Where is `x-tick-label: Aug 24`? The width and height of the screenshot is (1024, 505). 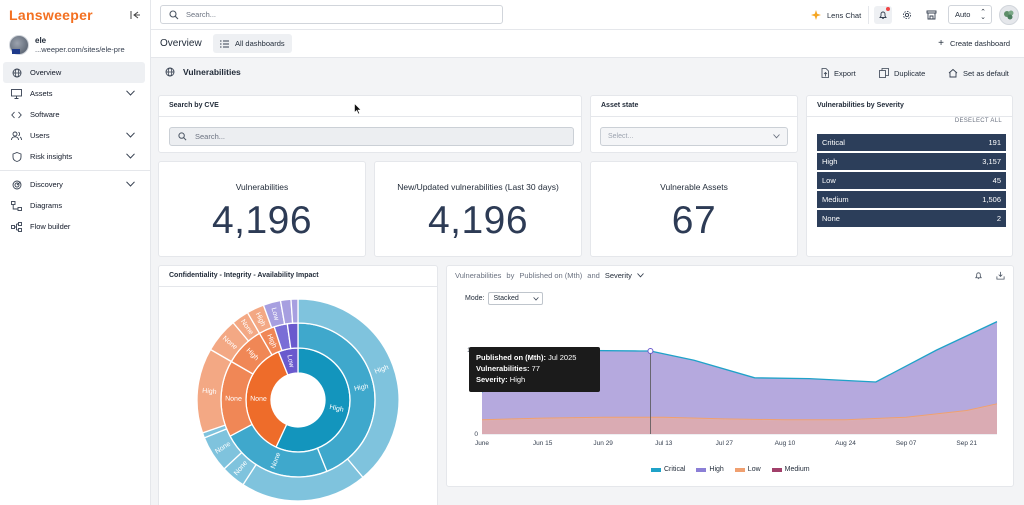
x-tick-label: Aug 24 is located at coordinates (845, 443).